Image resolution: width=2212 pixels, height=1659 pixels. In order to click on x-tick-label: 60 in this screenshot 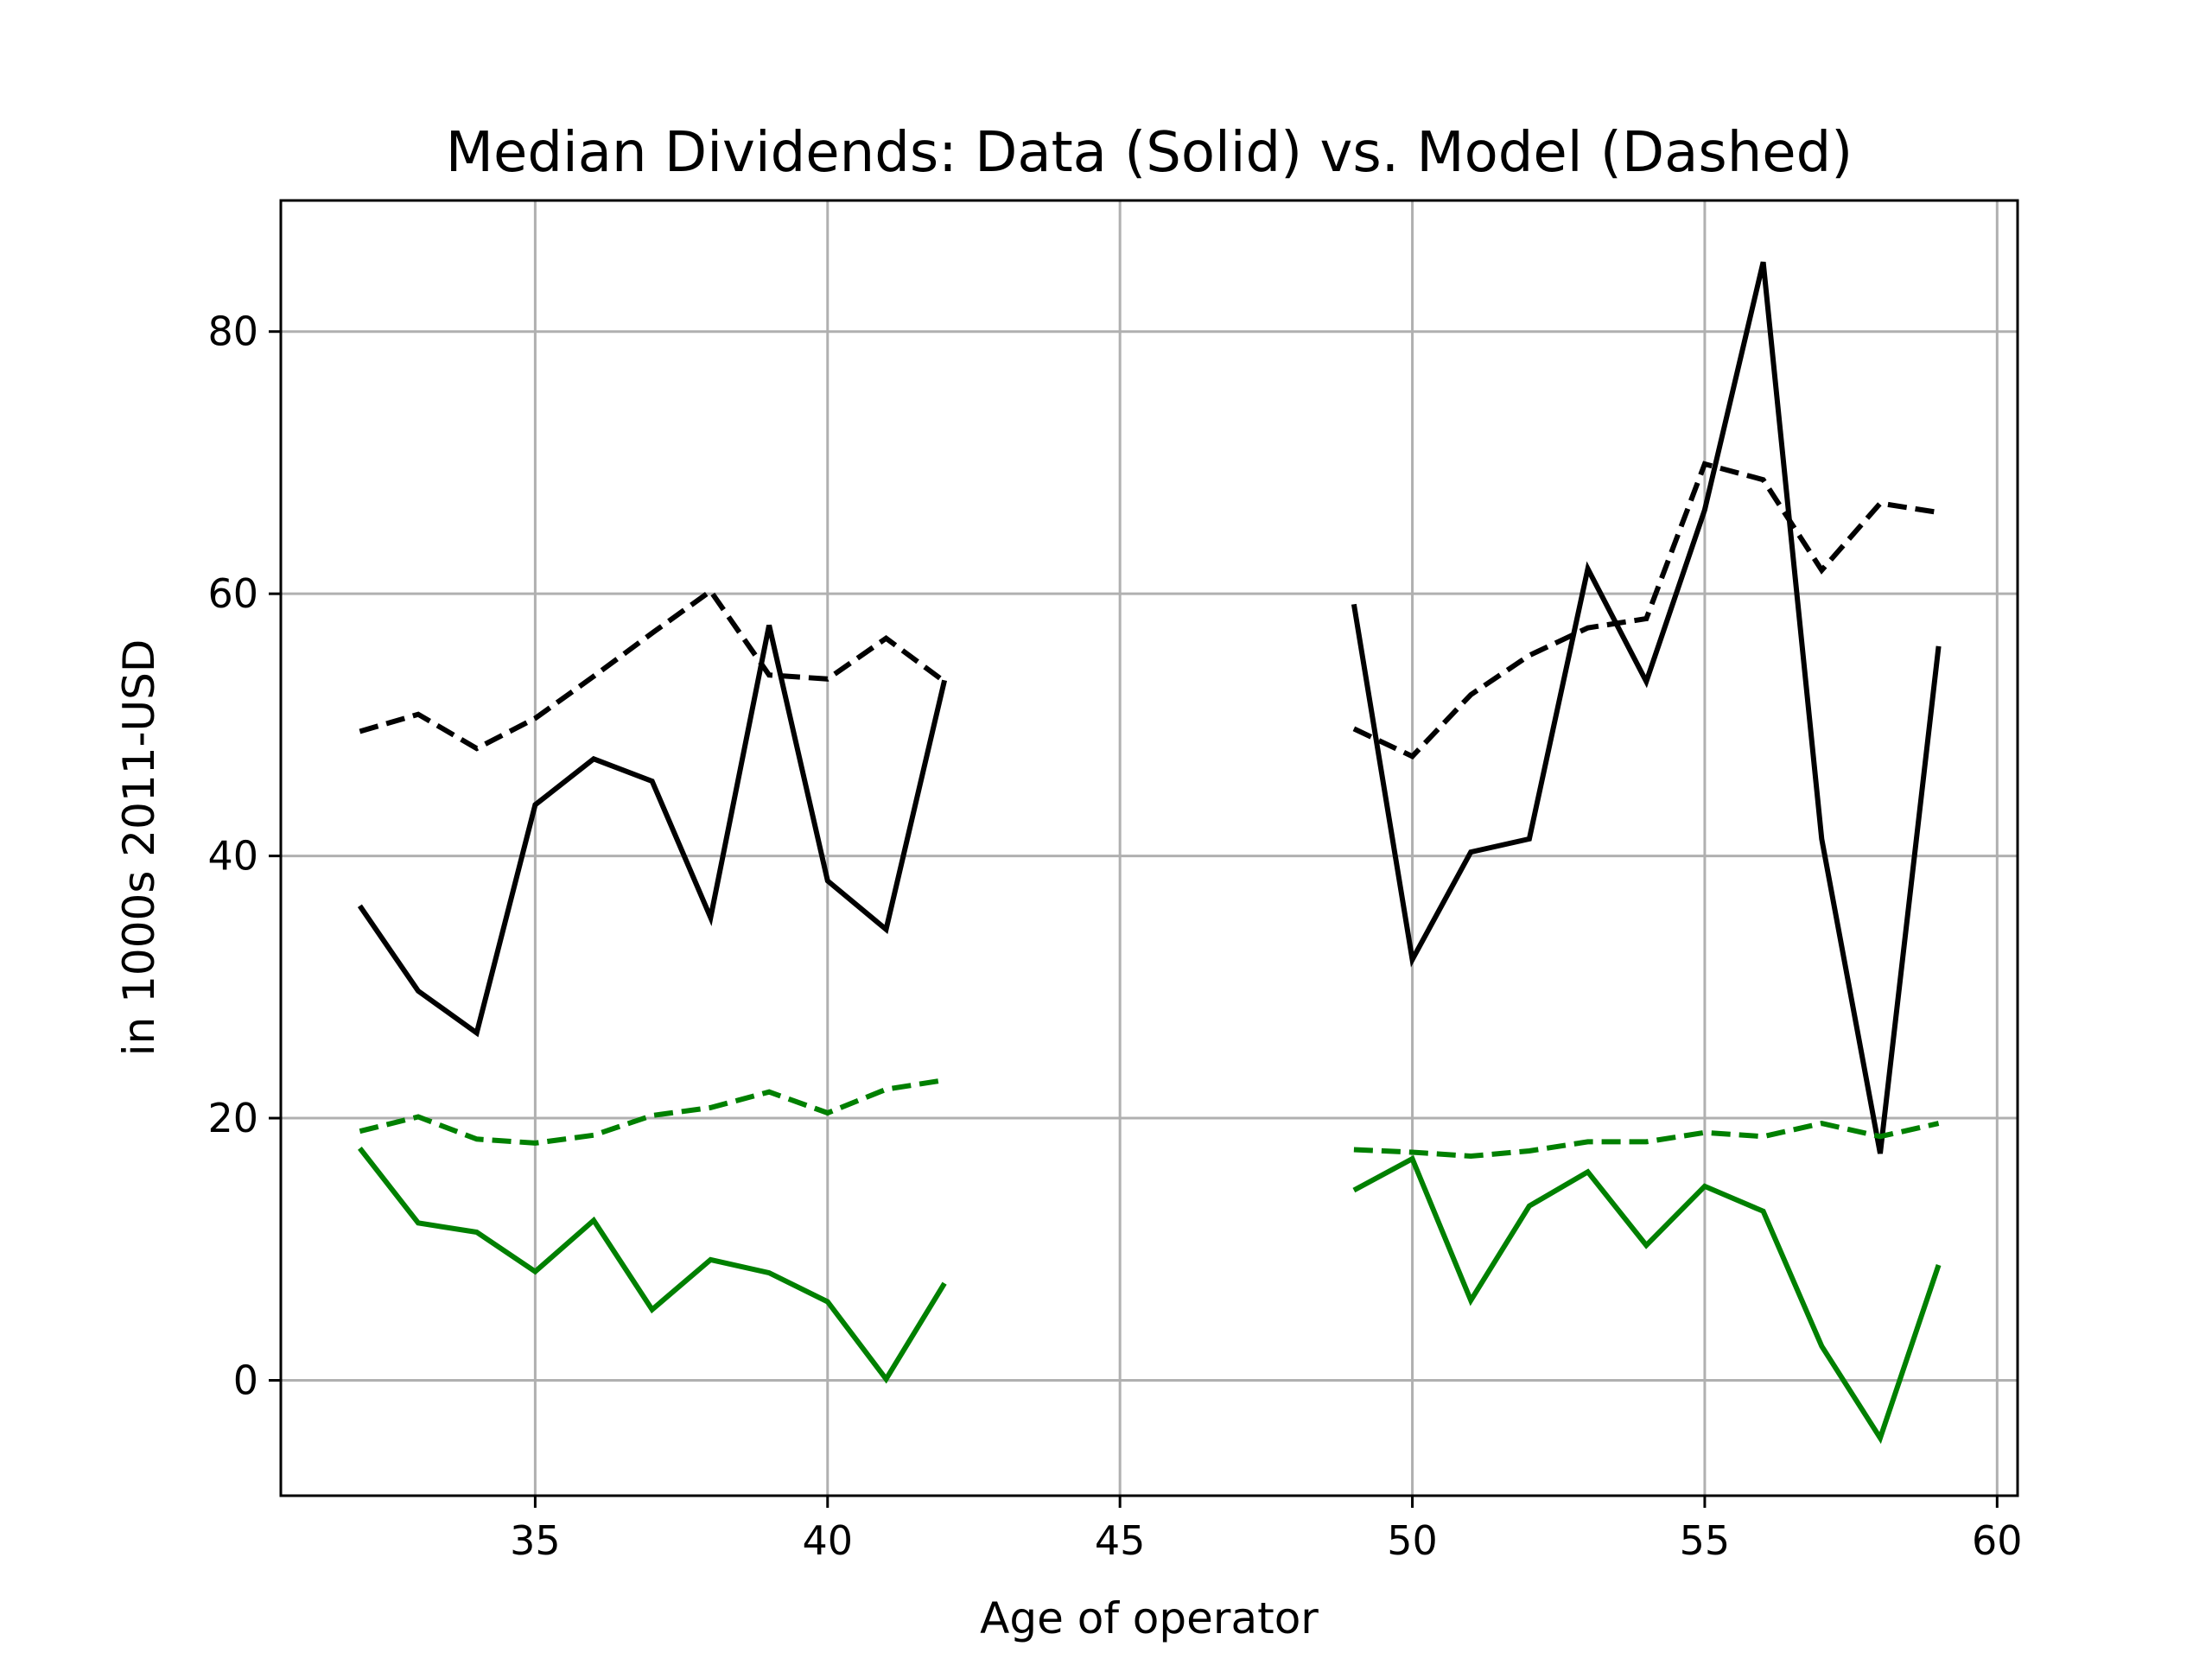, I will do `click(1997, 1540)`.